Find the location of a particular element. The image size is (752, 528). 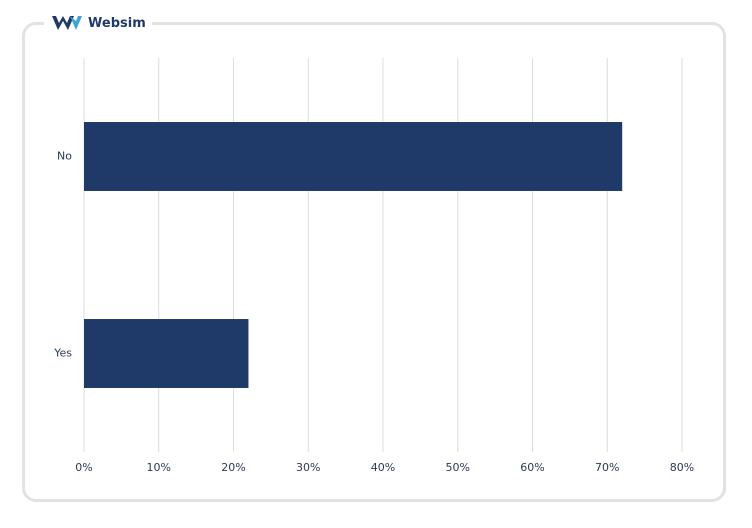

x-tick-label: 80% is located at coordinates (682, 467).